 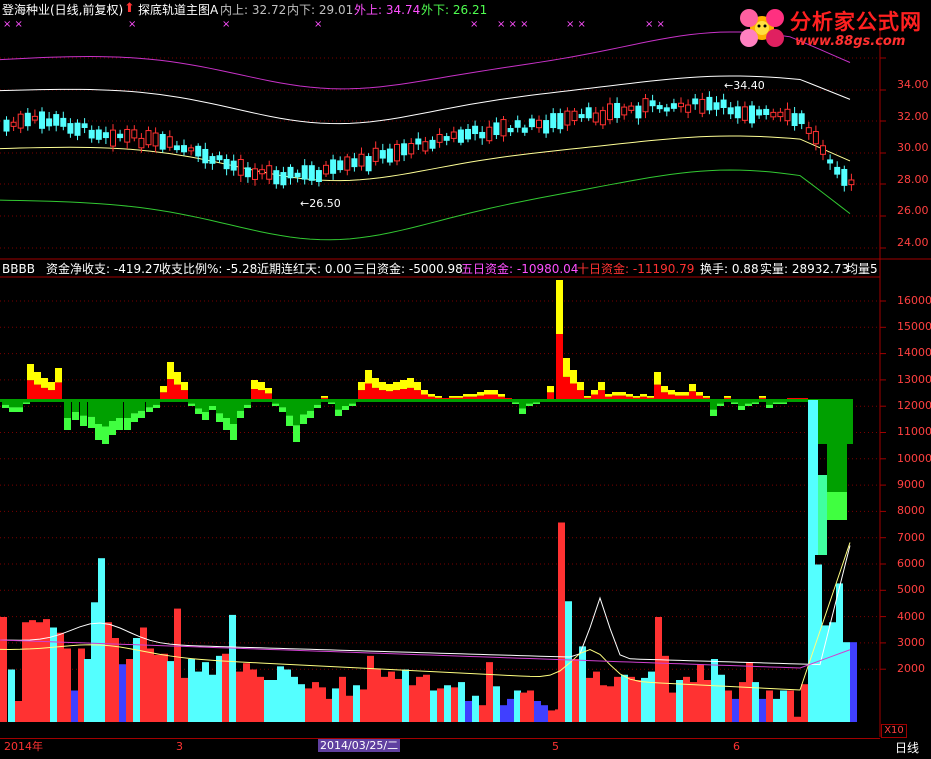 I want to click on indicator-name: 探底轨道主图A, so click(x=178, y=10).